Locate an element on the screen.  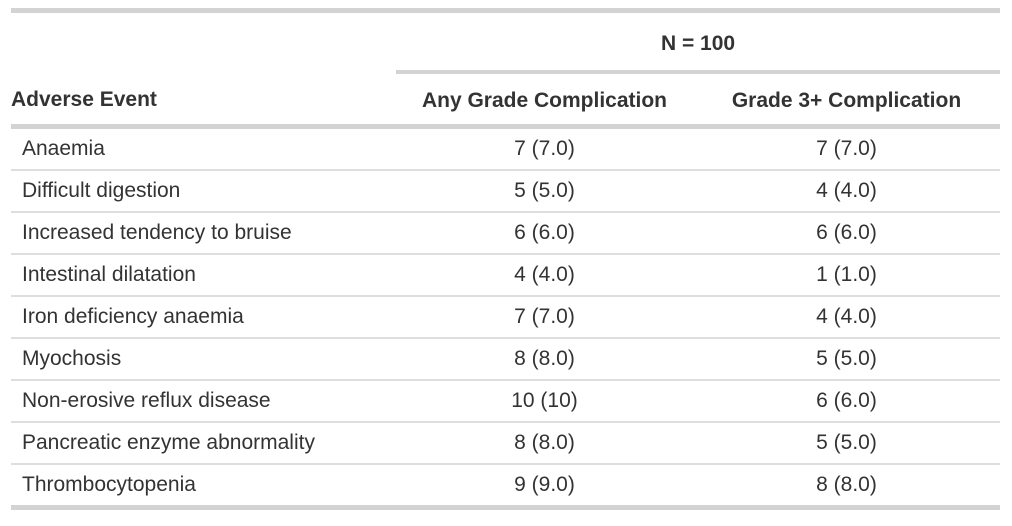
adverse-event-name: Non-erosive reflux disease is located at coordinates (203, 401).